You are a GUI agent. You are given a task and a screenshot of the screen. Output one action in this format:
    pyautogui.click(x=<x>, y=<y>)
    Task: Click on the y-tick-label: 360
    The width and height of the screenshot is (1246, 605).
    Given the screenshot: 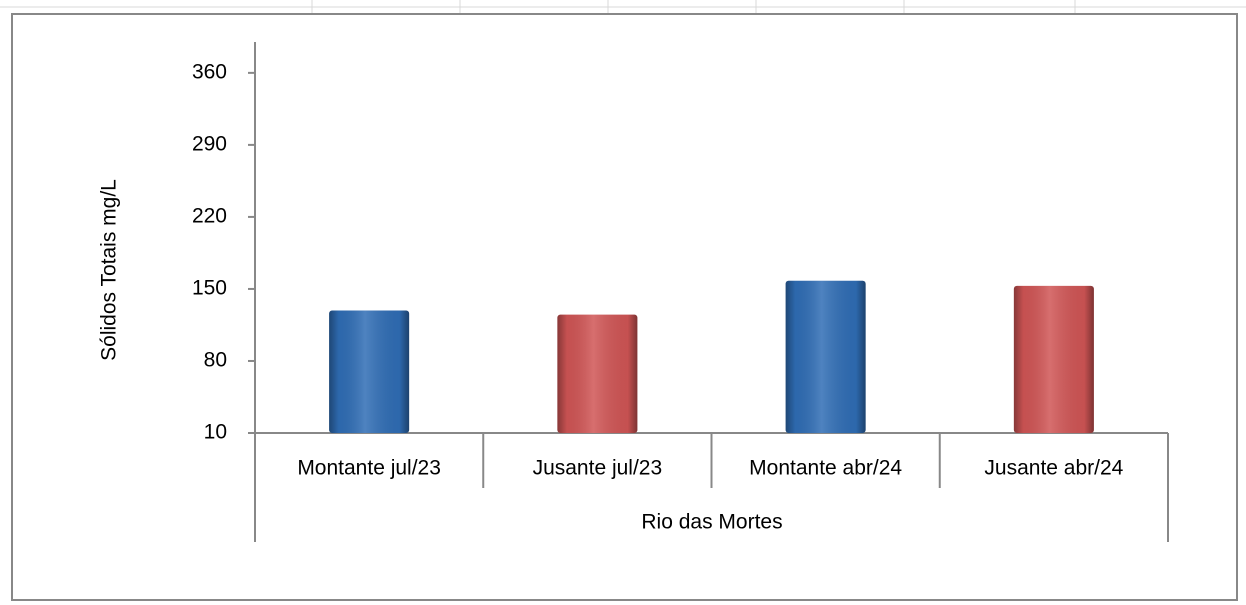 What is the action you would take?
    pyautogui.click(x=209, y=71)
    